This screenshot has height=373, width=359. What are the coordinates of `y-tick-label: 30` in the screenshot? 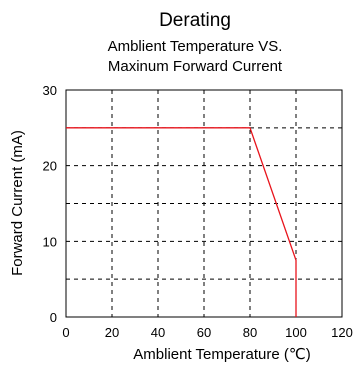 It's located at (50, 90).